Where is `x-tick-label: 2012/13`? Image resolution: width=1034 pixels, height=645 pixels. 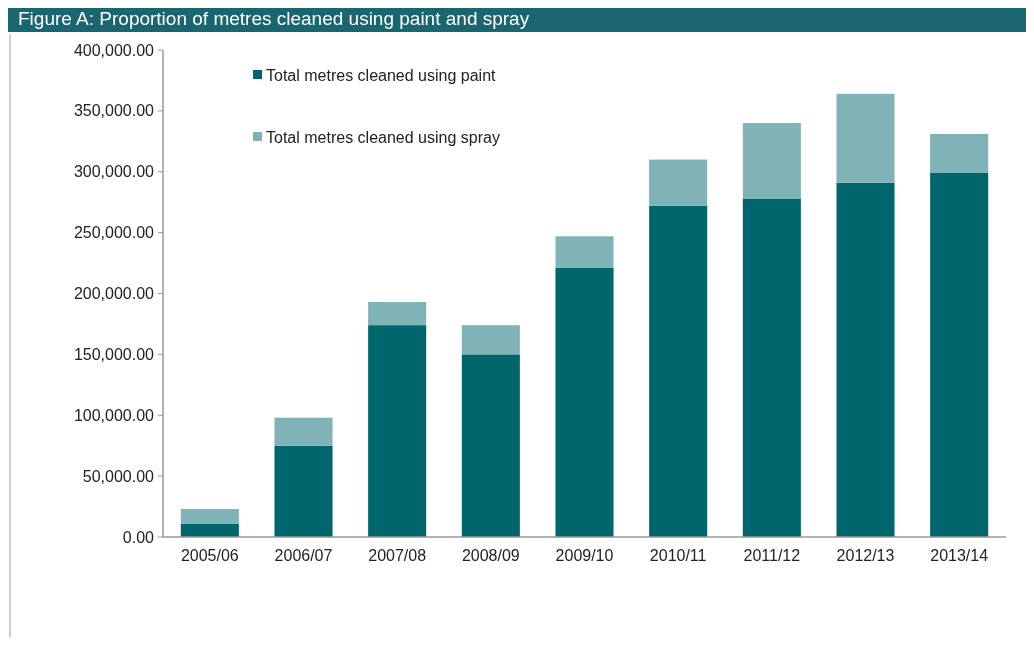 x-tick-label: 2012/13 is located at coordinates (865, 555).